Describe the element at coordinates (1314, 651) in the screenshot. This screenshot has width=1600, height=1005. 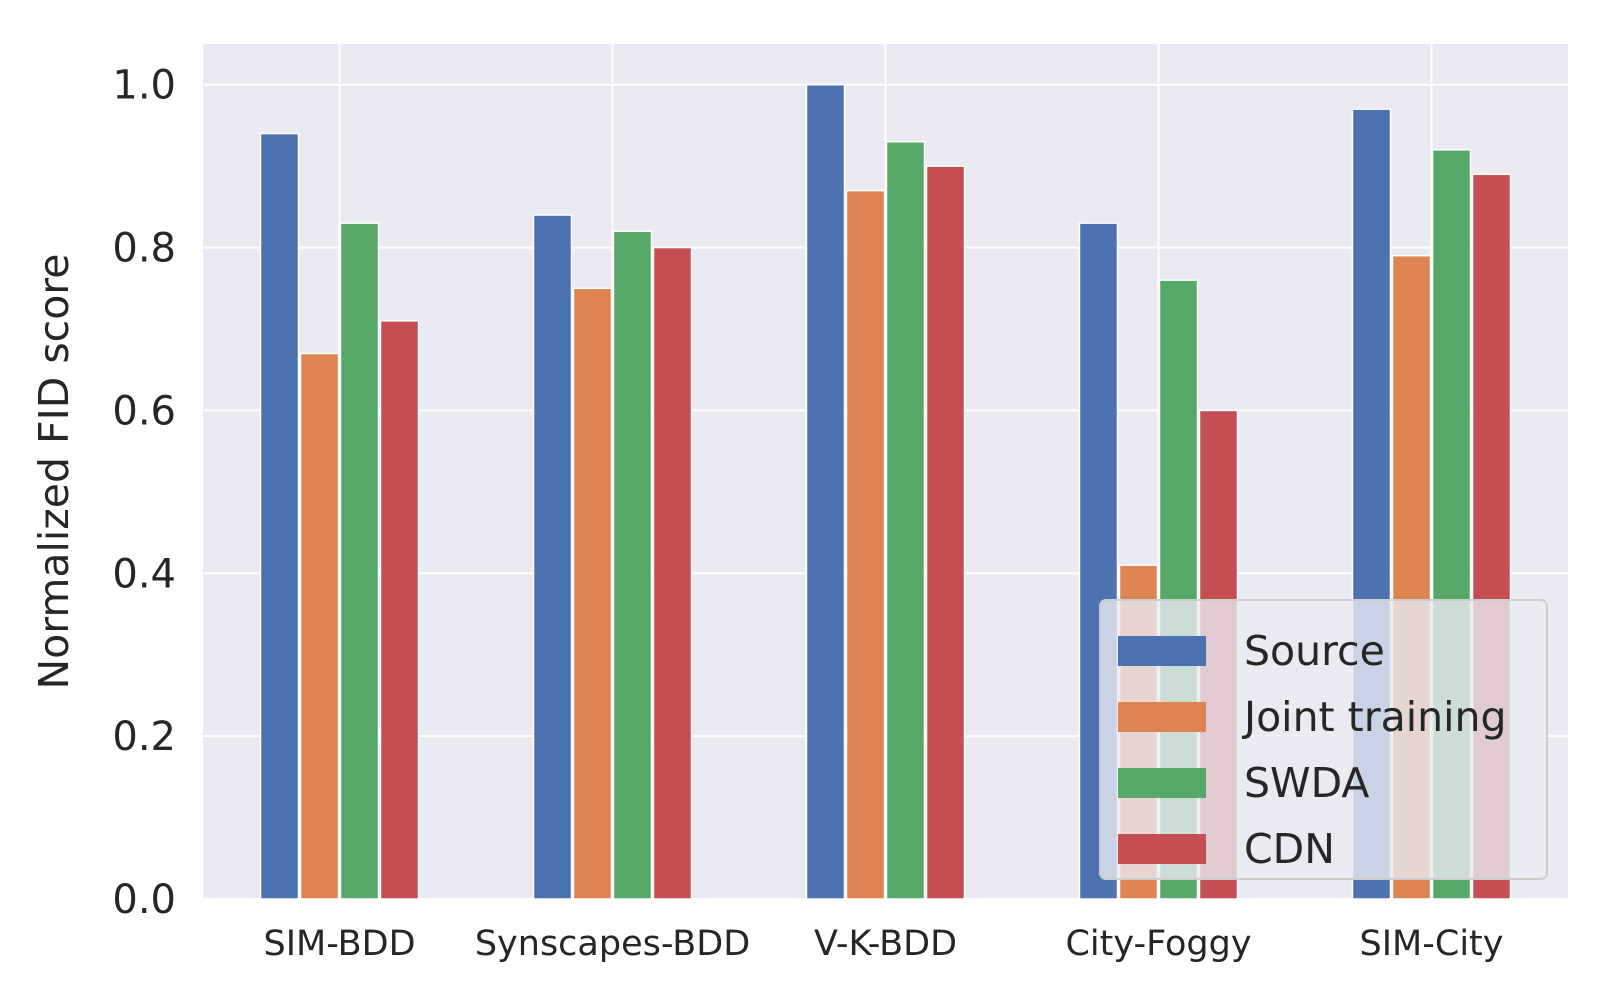
I see `legend-label: Source` at that location.